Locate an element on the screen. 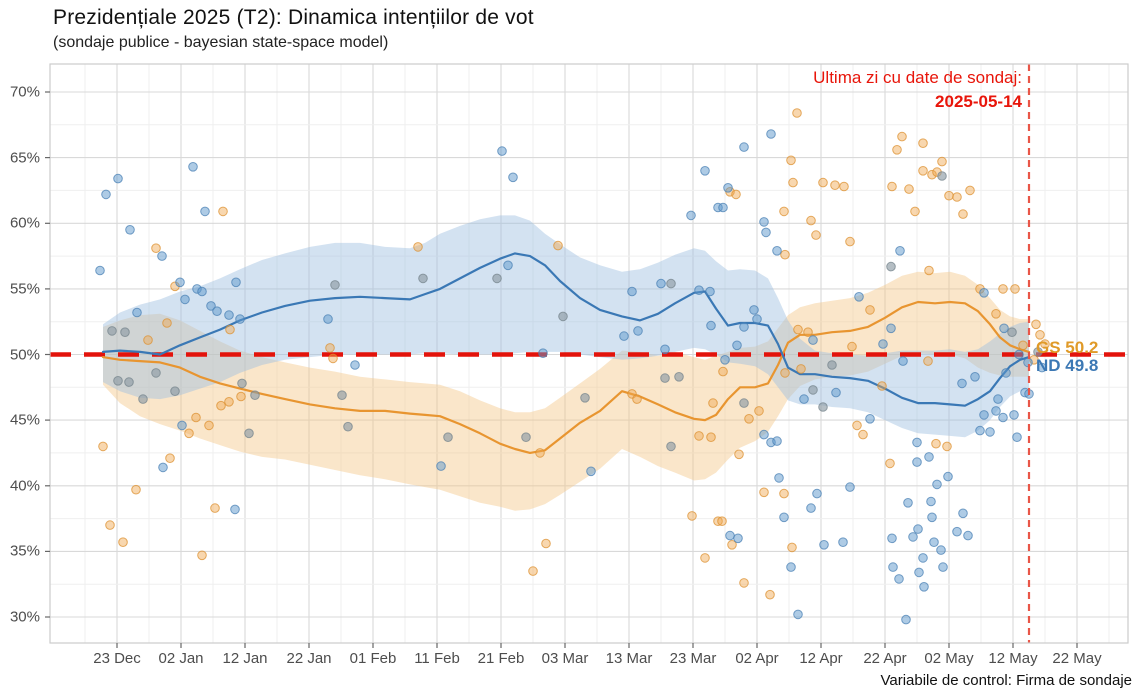 Image resolution: width=1140 pixels, height=694 pixels. x-tick-label: 12 May is located at coordinates (1013, 658).